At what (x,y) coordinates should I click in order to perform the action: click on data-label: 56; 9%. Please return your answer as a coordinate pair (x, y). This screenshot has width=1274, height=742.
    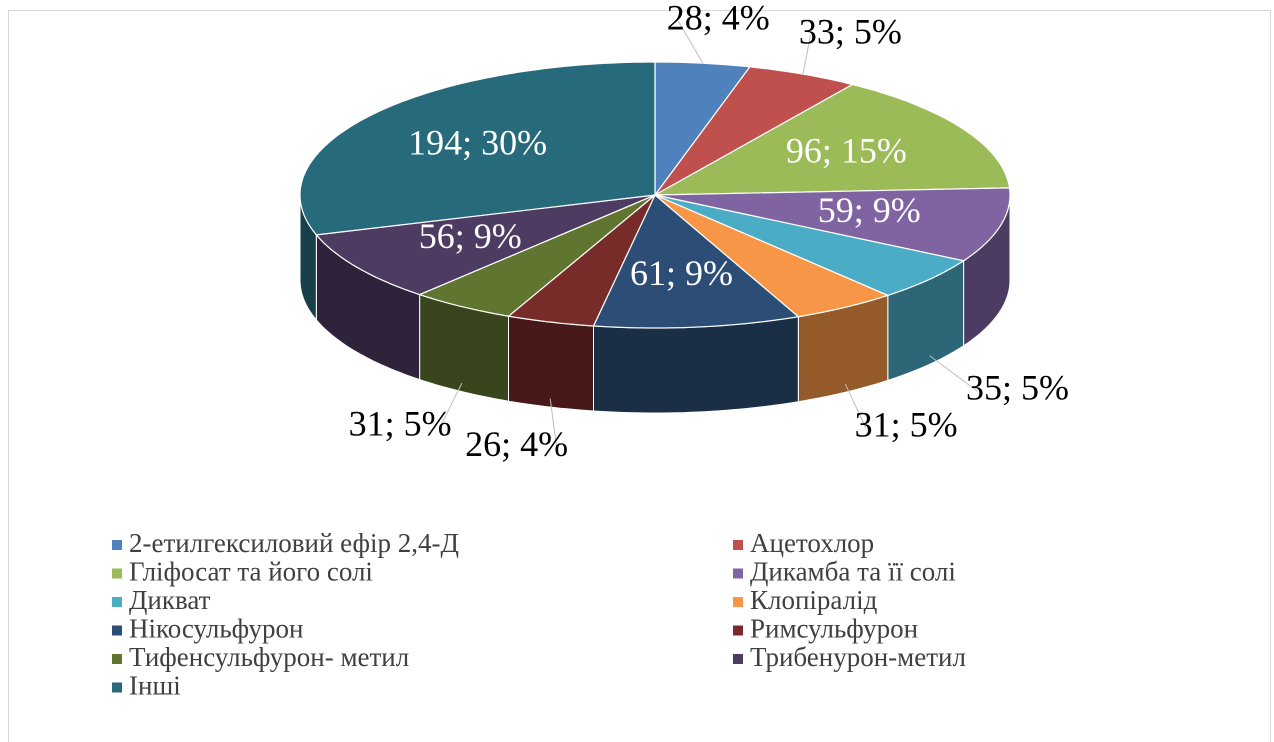
    Looking at the image, I should click on (470, 236).